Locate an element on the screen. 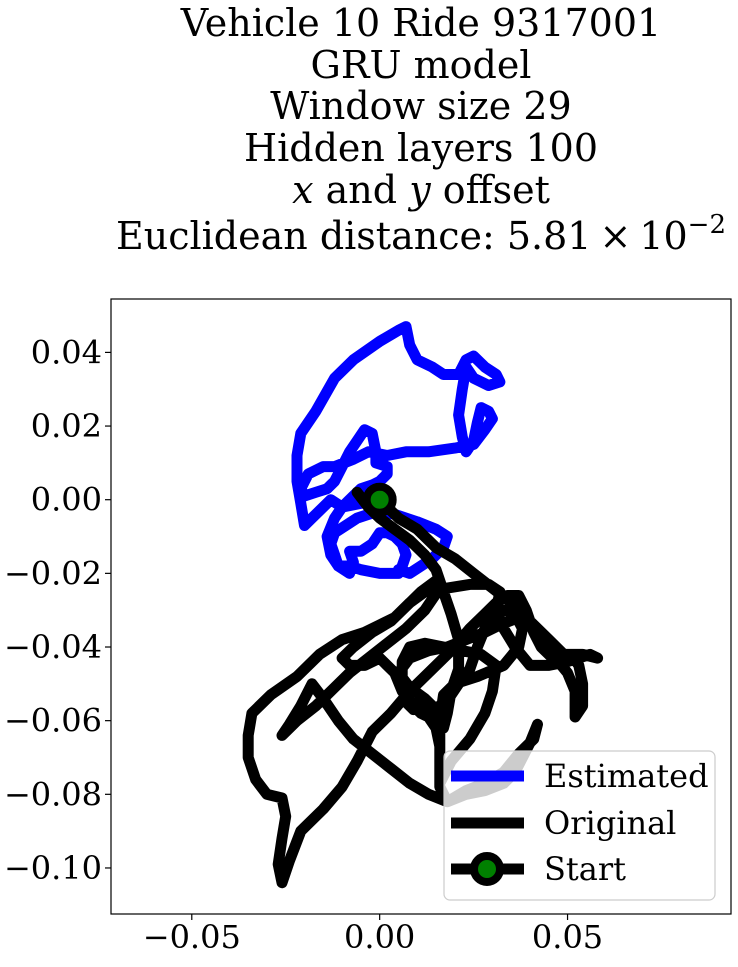 This screenshot has height=967, width=738. title-y-var: y is located at coordinates (419, 190).